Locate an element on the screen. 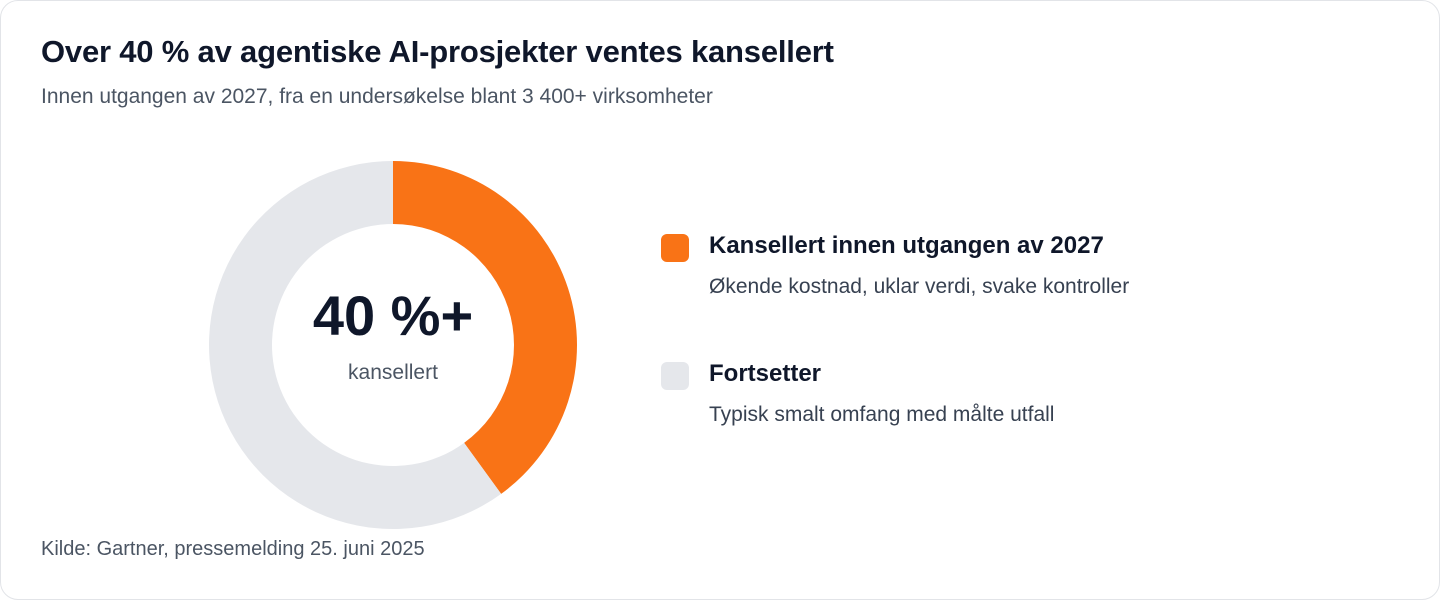  donut-center-value: 40 %+ is located at coordinates (393, 315).